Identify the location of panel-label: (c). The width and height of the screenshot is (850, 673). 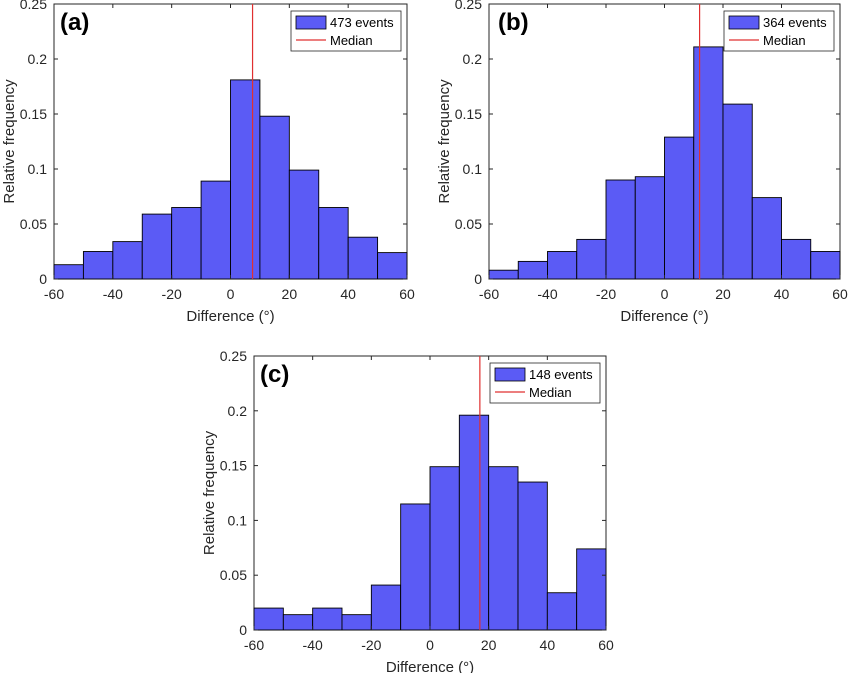
(274, 374).